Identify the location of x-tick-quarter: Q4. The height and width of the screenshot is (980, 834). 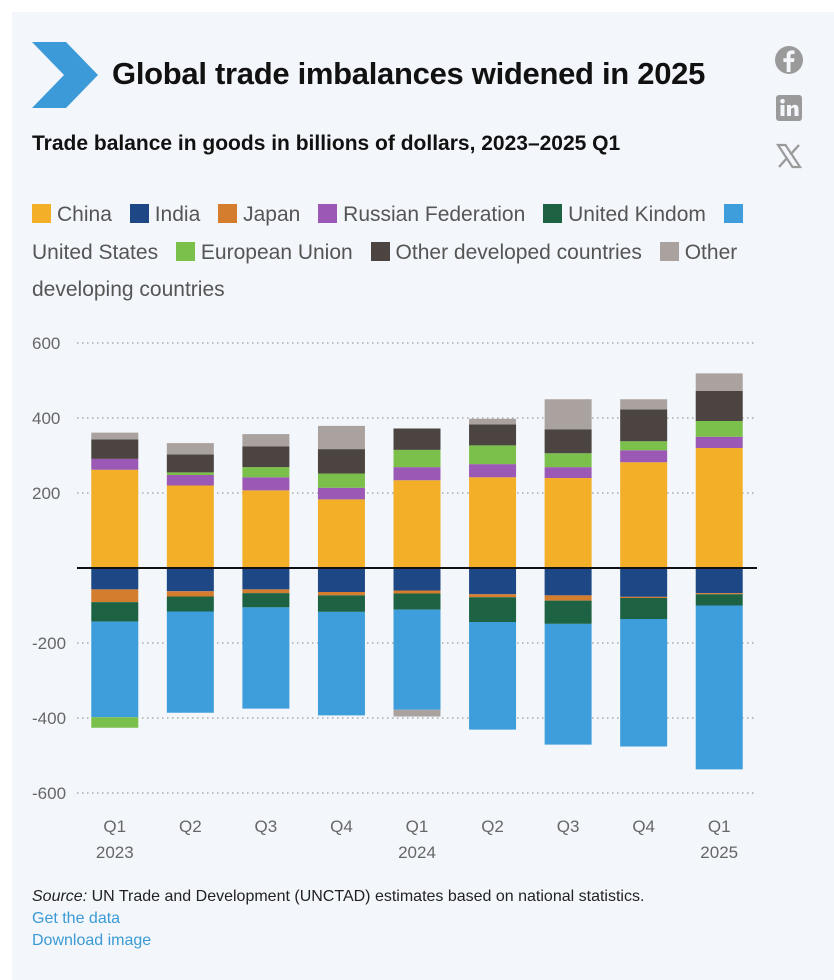
(643, 826).